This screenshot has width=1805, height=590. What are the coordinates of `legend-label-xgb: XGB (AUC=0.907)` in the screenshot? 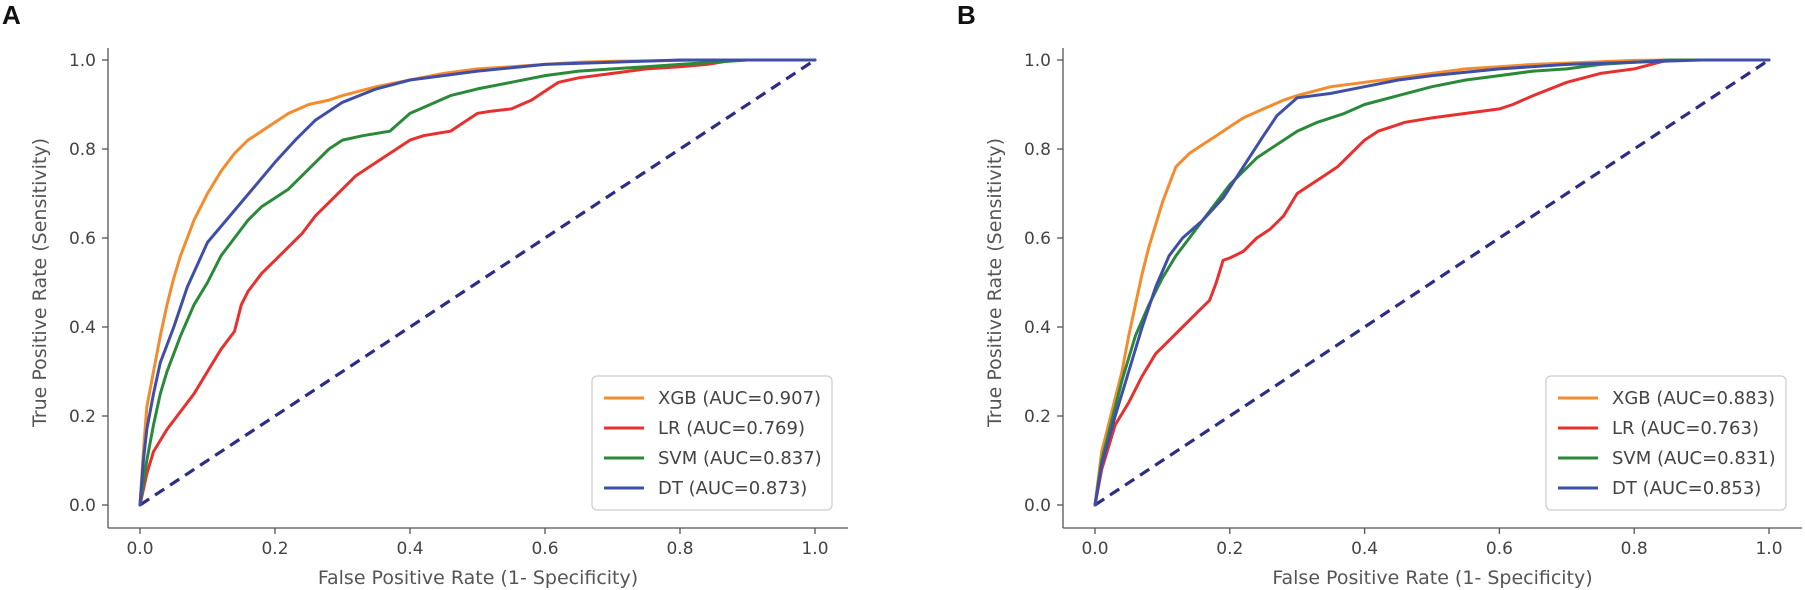 It's located at (739, 398).